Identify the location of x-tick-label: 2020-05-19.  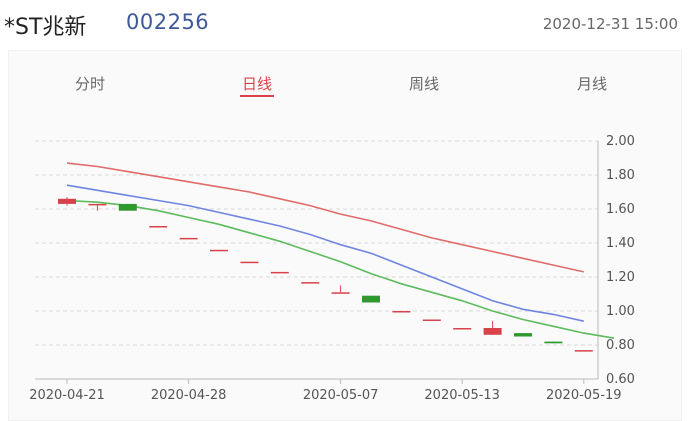
(584, 395).